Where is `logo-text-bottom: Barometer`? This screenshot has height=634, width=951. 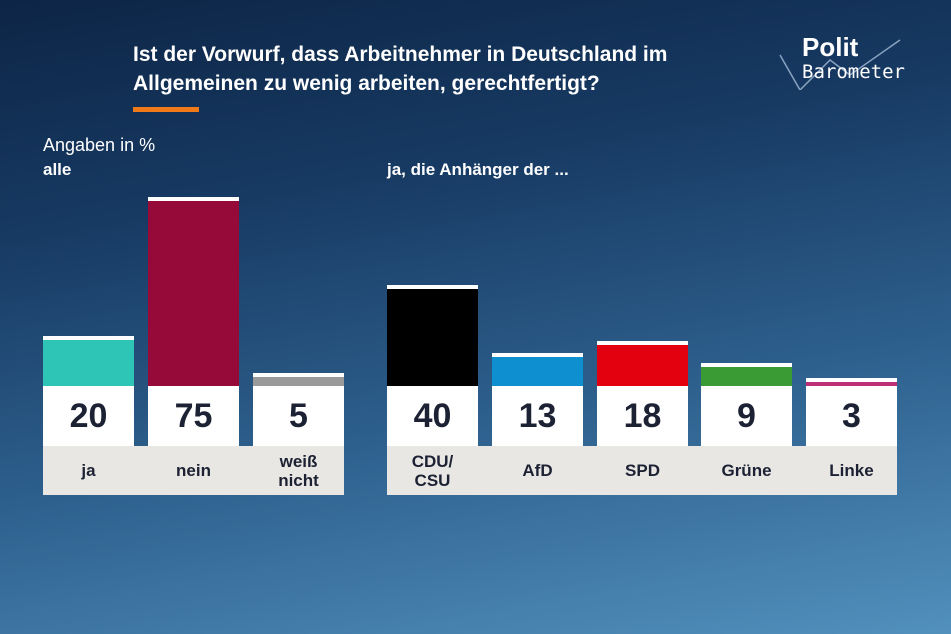 logo-text-bottom: Barometer is located at coordinates (853, 72).